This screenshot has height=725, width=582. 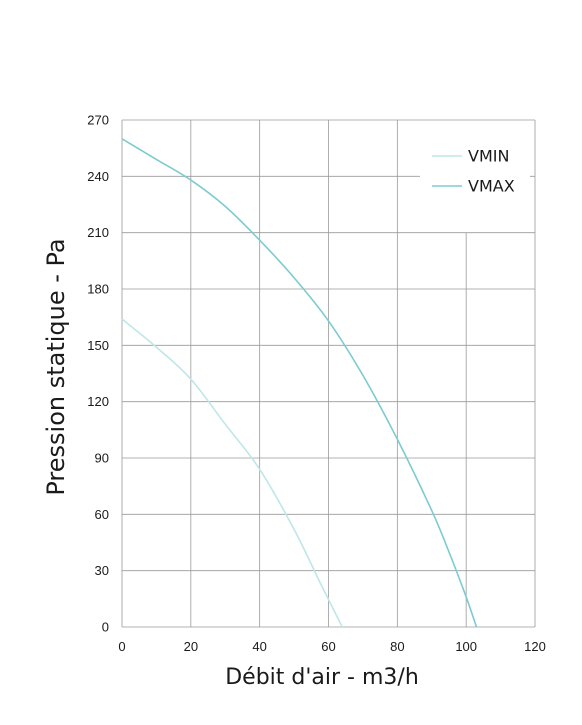 I want to click on y-tick-label: 270, so click(x=98, y=120).